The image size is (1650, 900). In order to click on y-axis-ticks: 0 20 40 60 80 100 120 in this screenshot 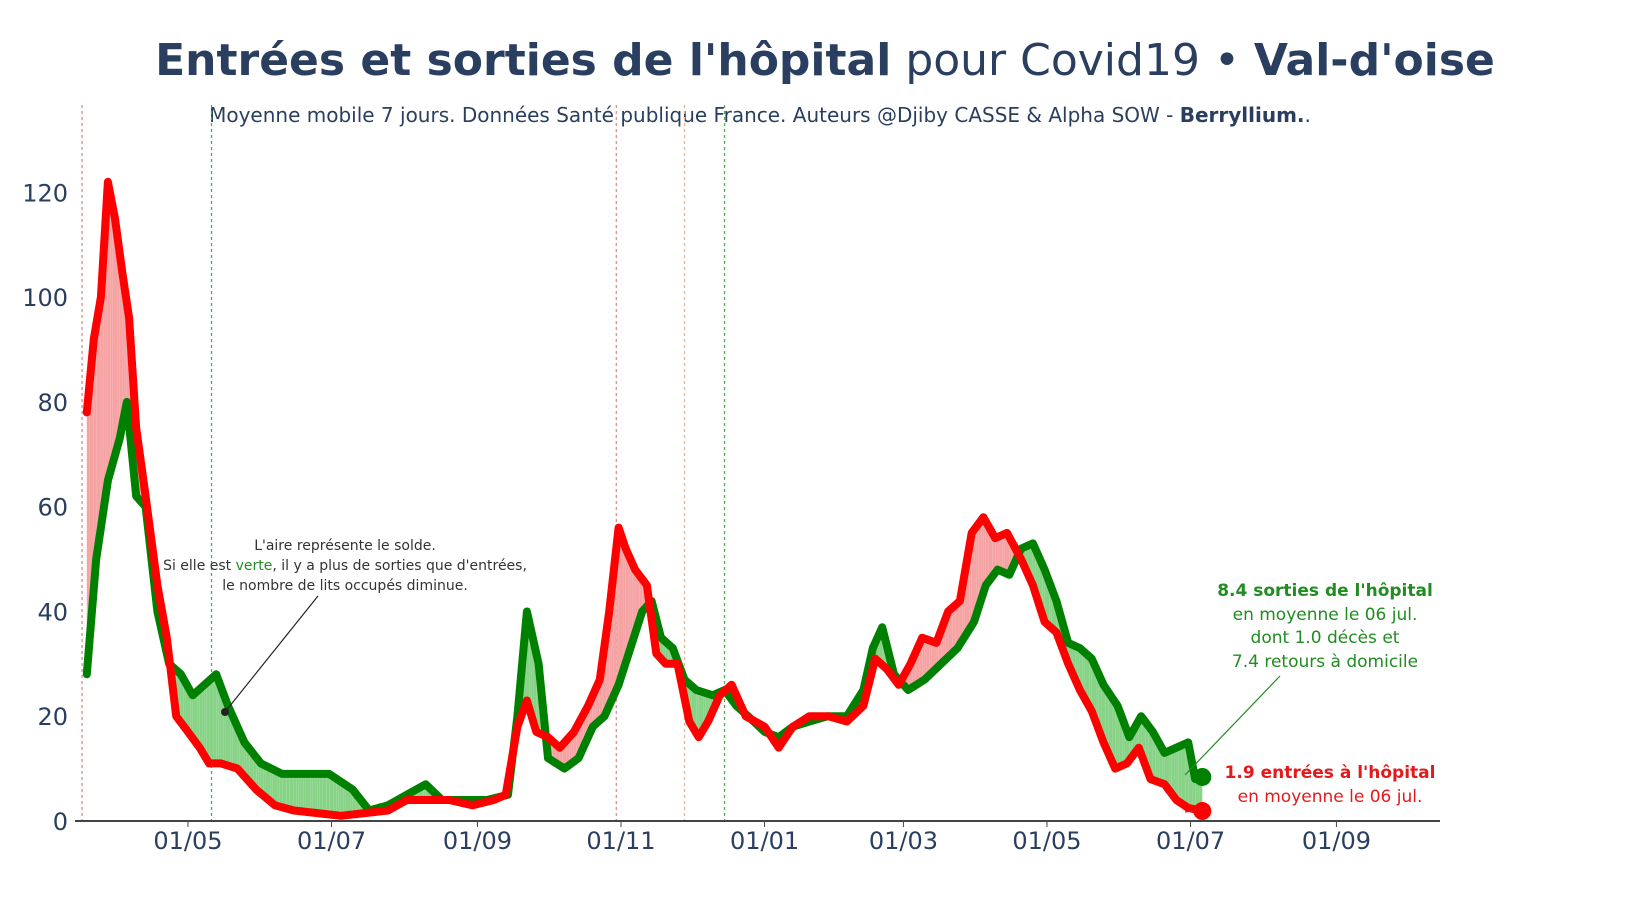, I will do `click(45, 507)`.